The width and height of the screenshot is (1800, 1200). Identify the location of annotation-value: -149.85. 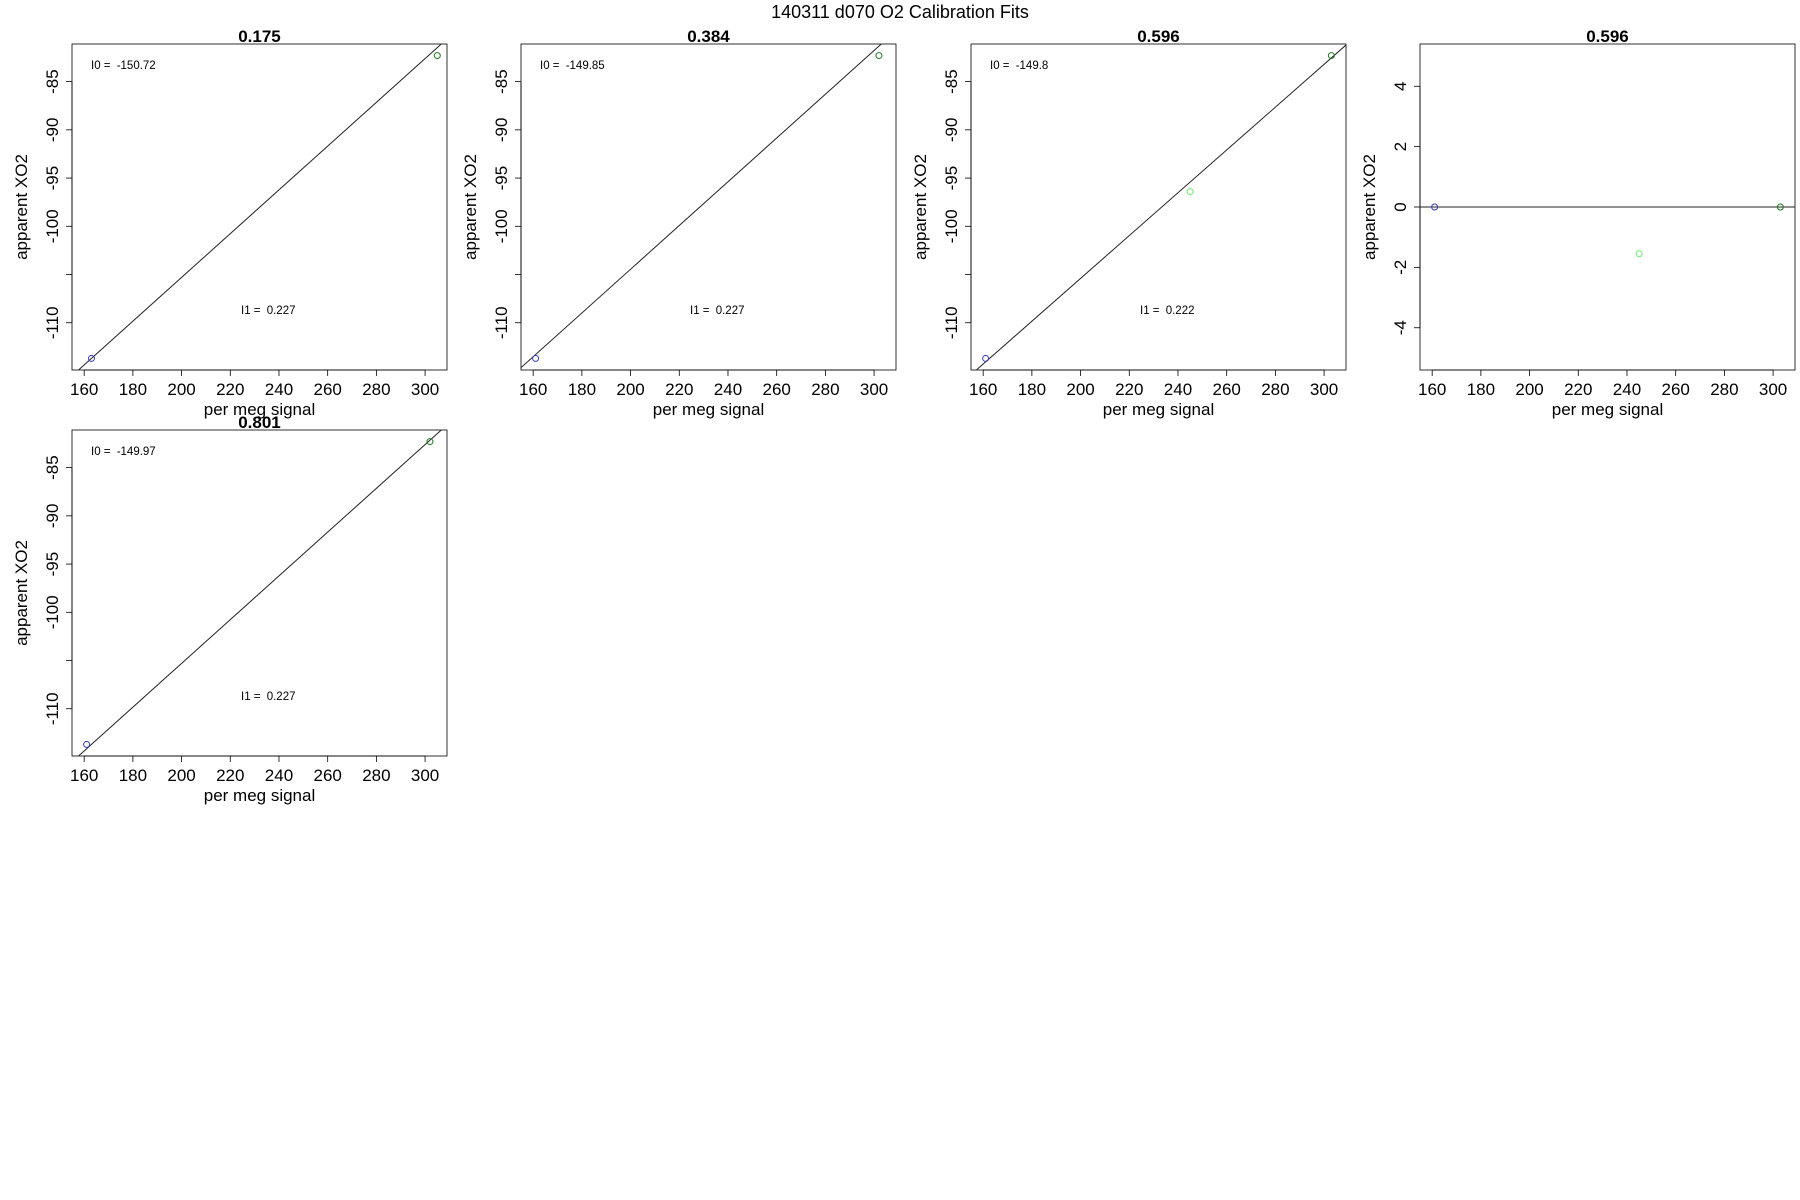
(585, 66).